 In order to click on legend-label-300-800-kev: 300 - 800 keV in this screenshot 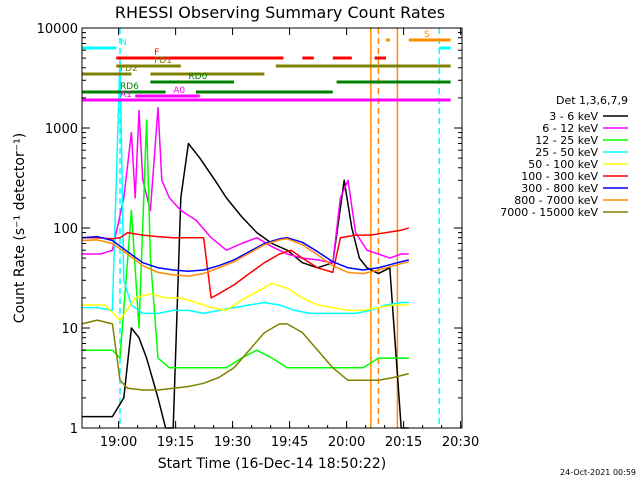, I will do `click(559, 188)`.